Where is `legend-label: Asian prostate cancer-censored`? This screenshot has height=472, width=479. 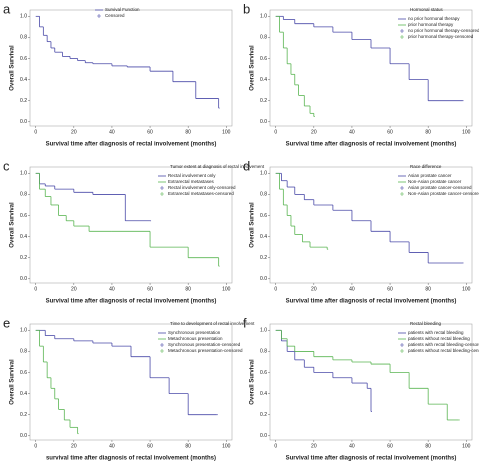 legend-label: Asian prostate cancer-censored is located at coordinates (440, 187).